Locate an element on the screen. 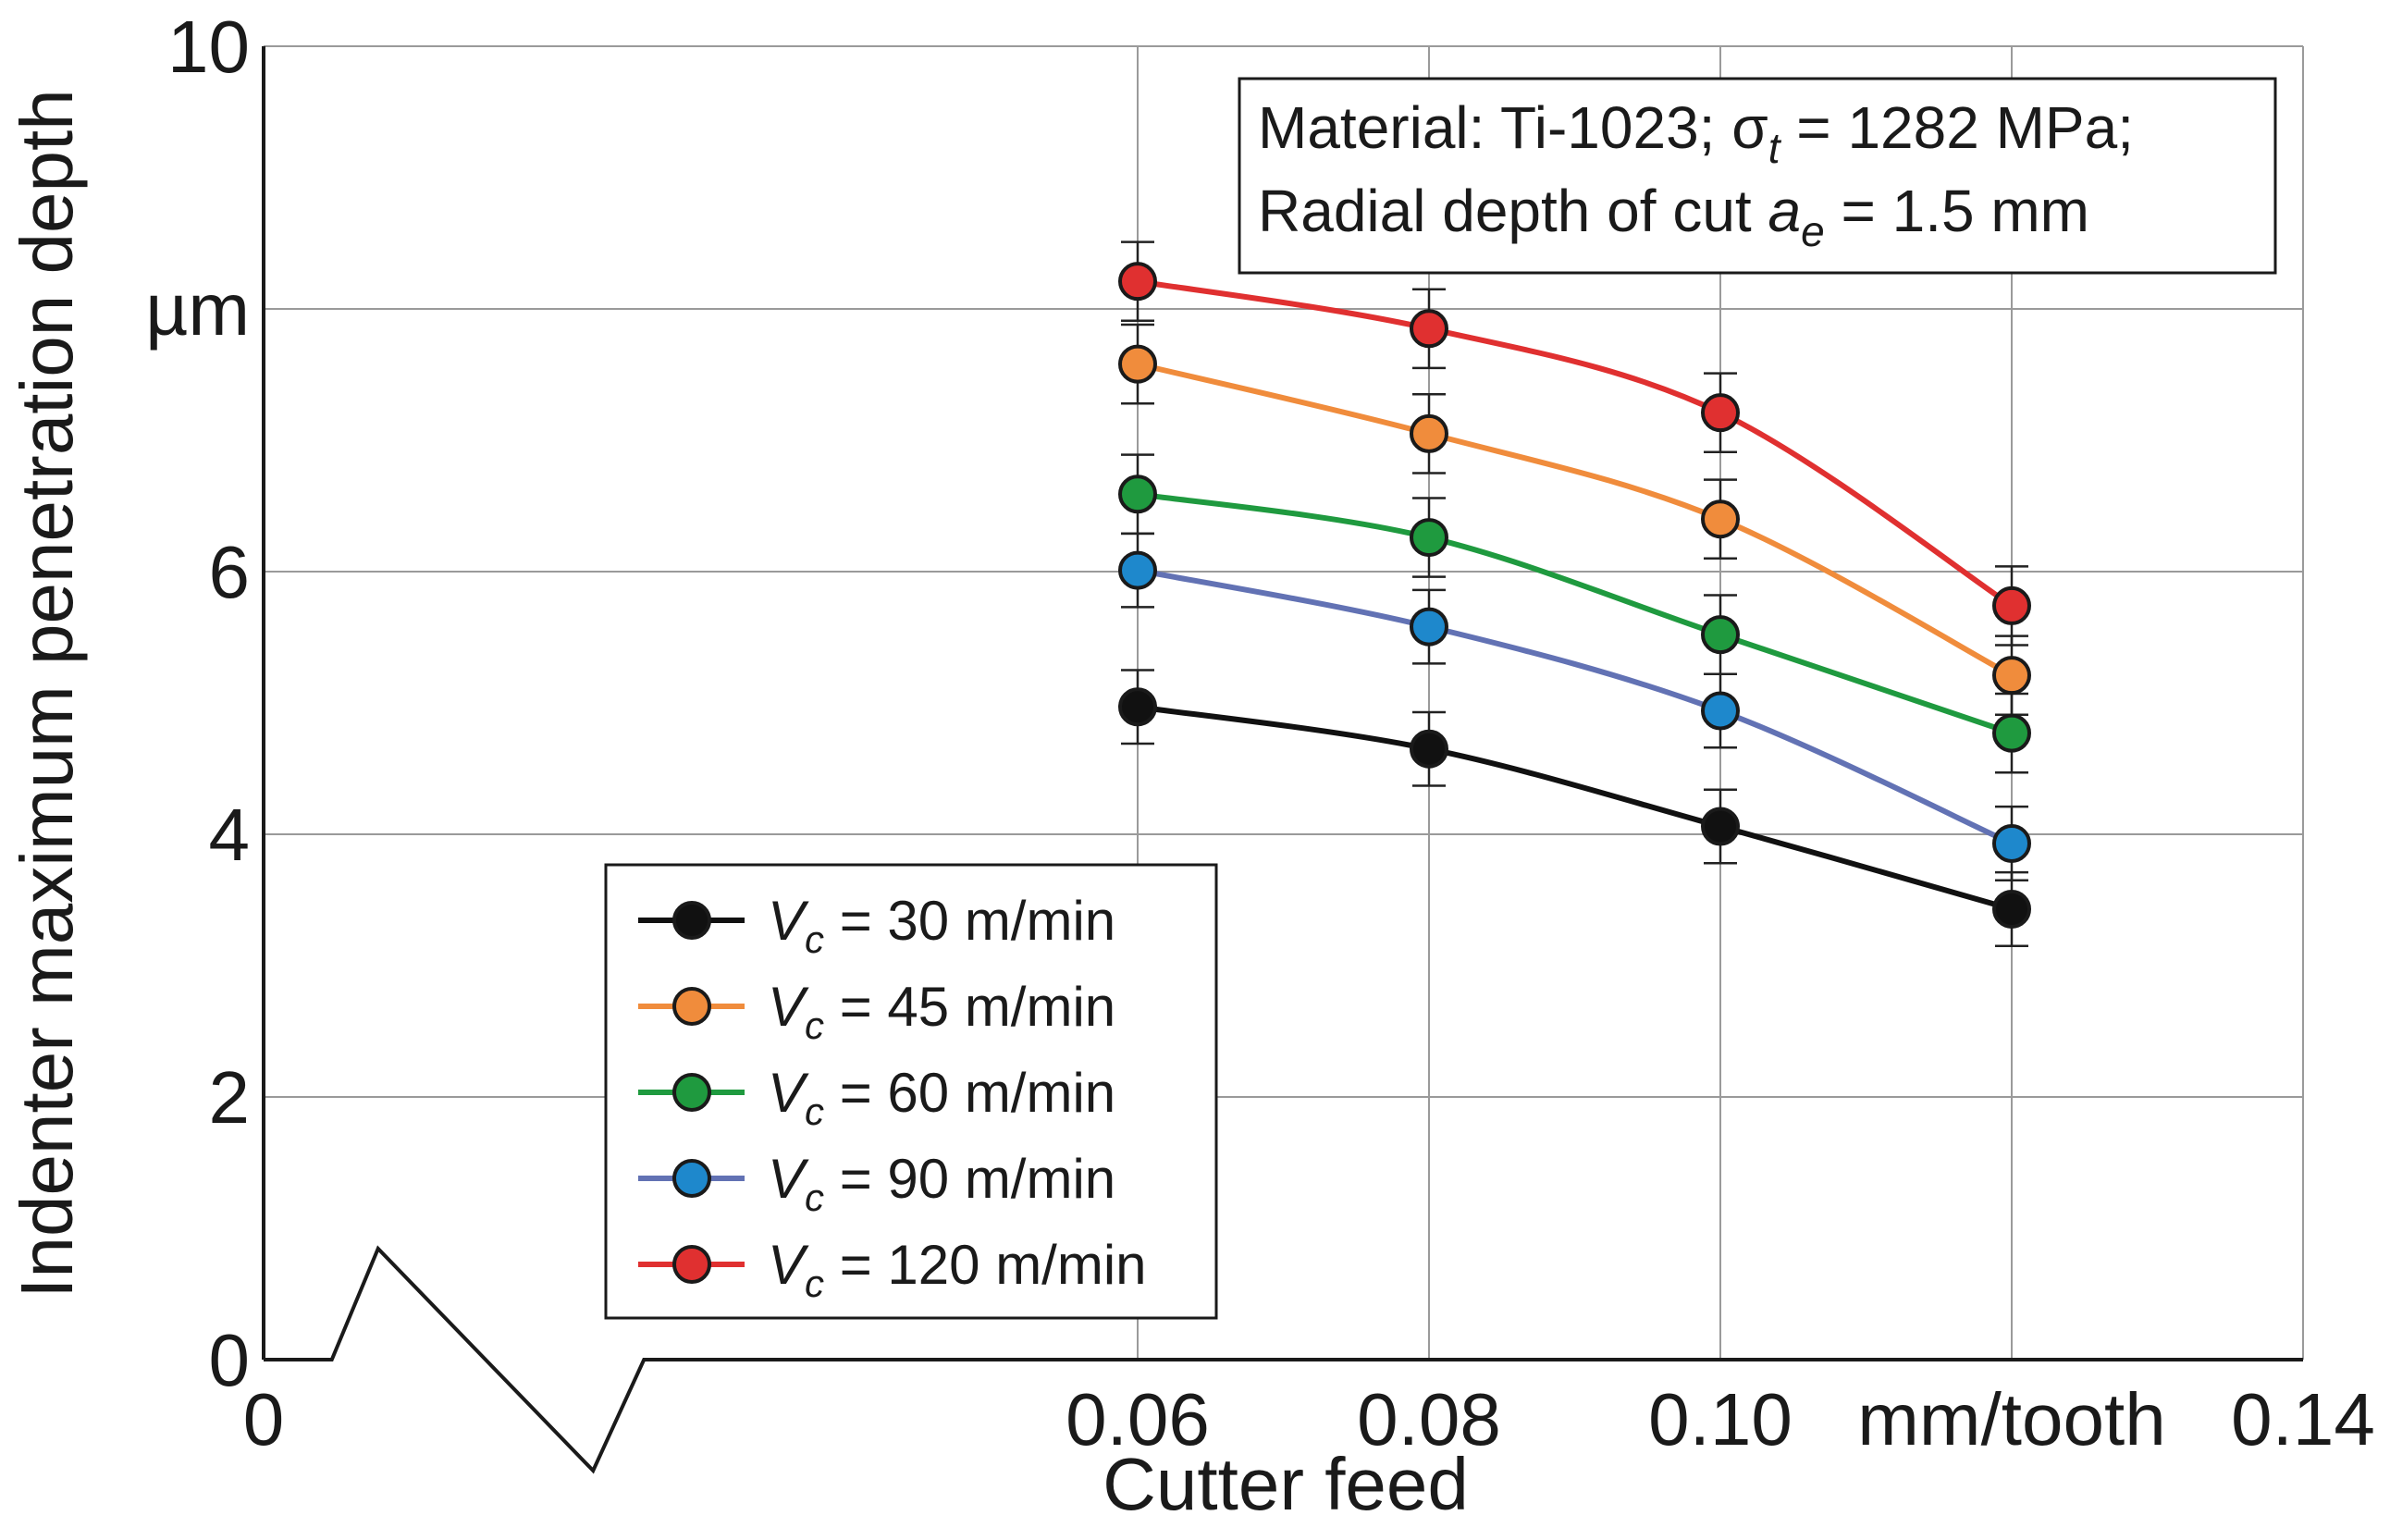  y-axis-label: Indenter maximum penetration depth is located at coordinates (47, 694).